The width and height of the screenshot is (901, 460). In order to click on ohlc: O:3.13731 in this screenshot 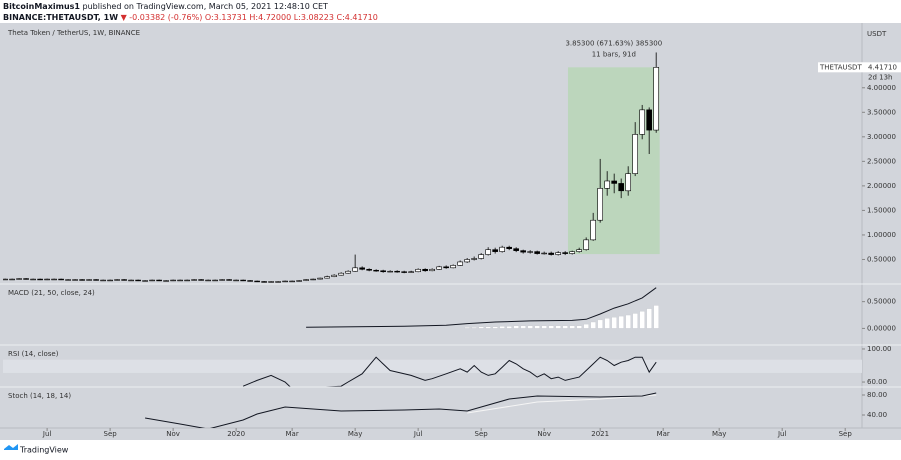, I will do `click(226, 17)`.